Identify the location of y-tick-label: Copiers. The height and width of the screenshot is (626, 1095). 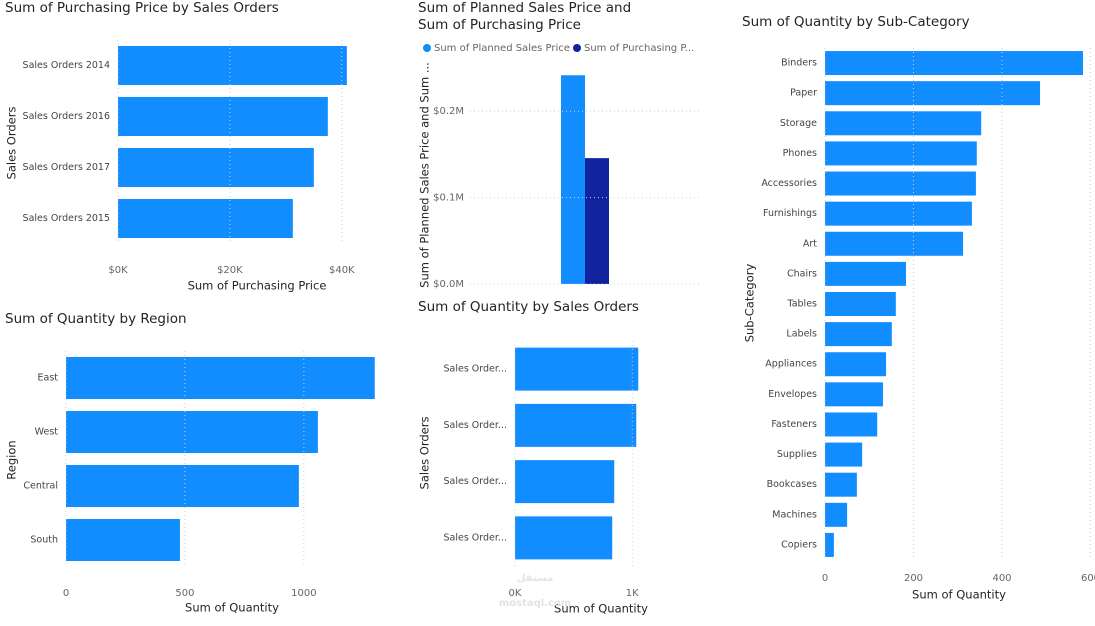
(799, 544).